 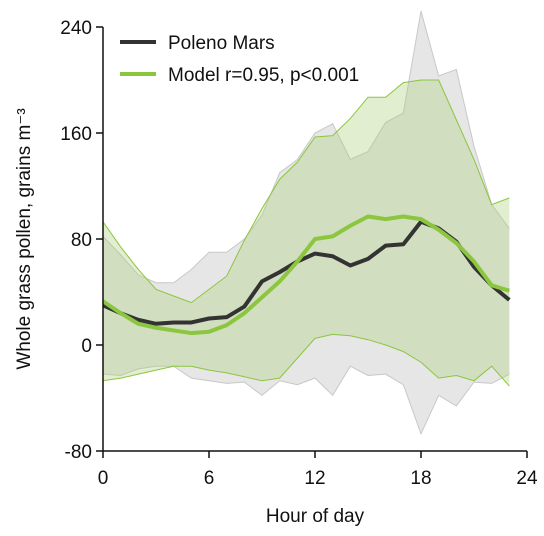 I want to click on y-tick-label: 0, so click(x=86, y=346).